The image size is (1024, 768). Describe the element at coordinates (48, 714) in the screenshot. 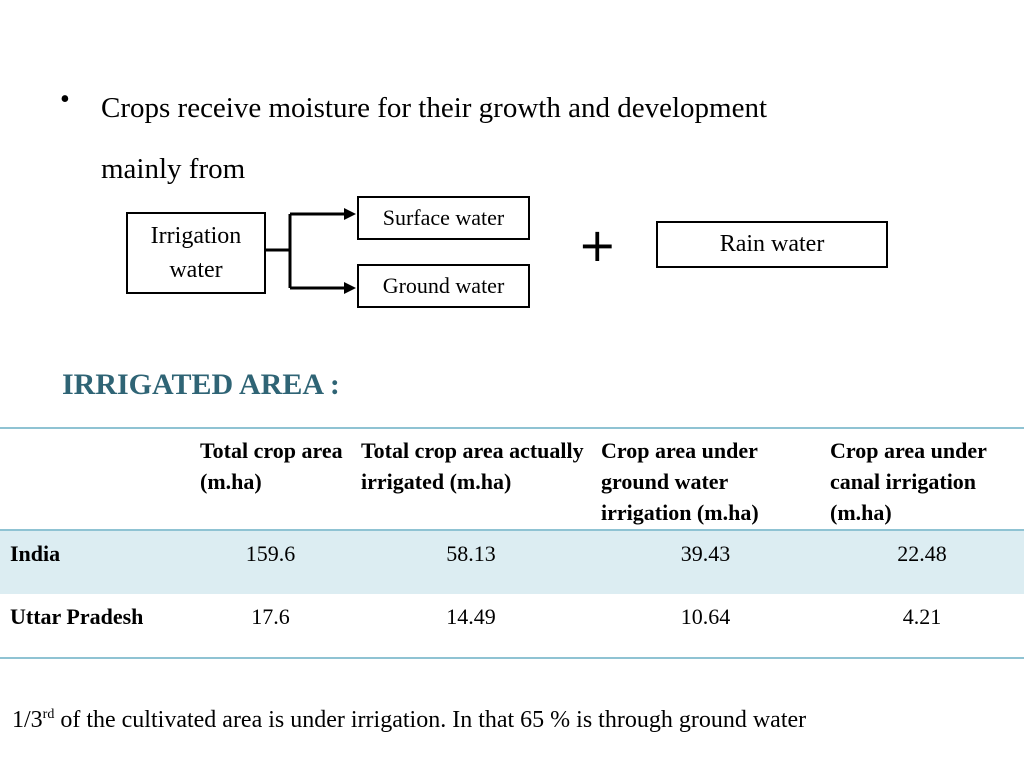

I see `note-ordinal-suffix: rd` at that location.